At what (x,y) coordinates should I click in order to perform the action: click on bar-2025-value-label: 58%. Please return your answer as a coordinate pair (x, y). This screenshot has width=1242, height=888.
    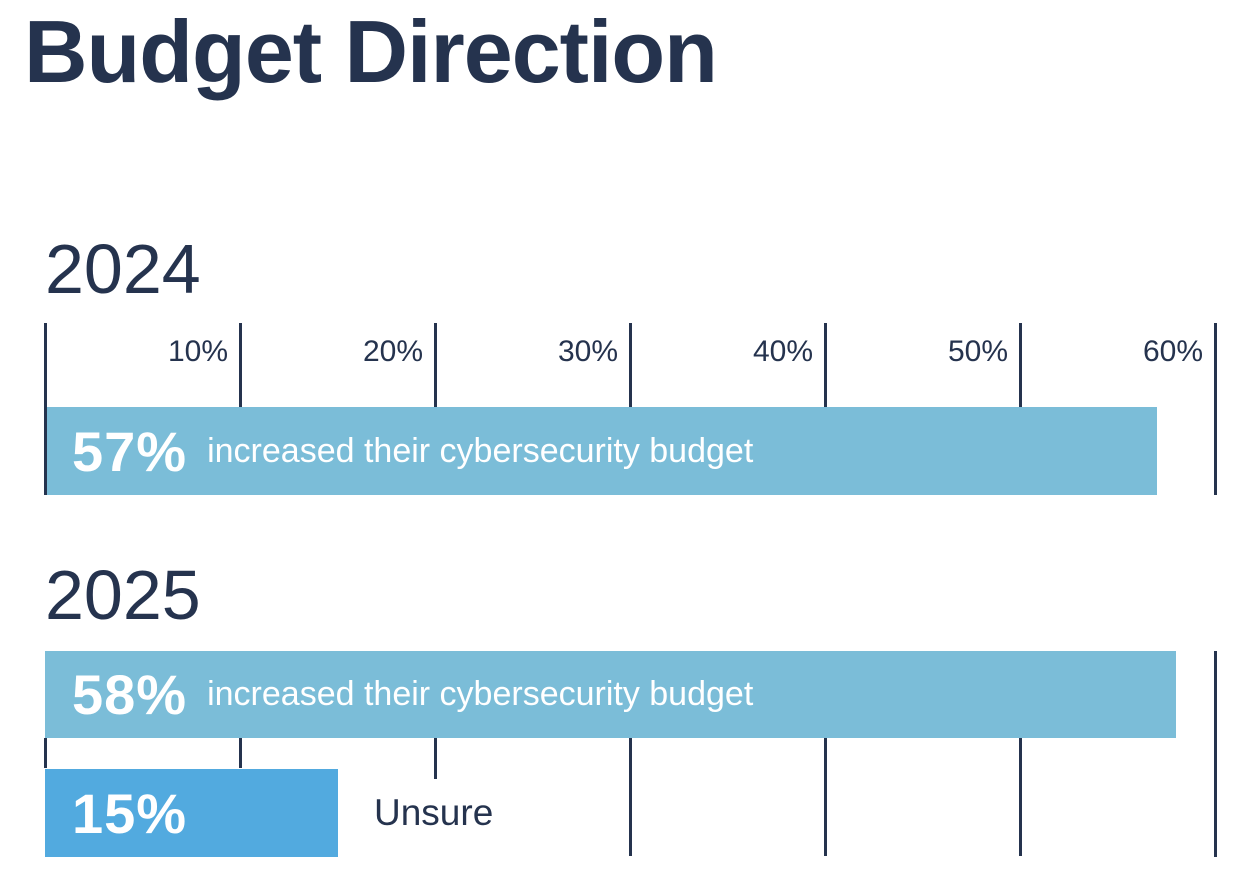
    Looking at the image, I should click on (130, 694).